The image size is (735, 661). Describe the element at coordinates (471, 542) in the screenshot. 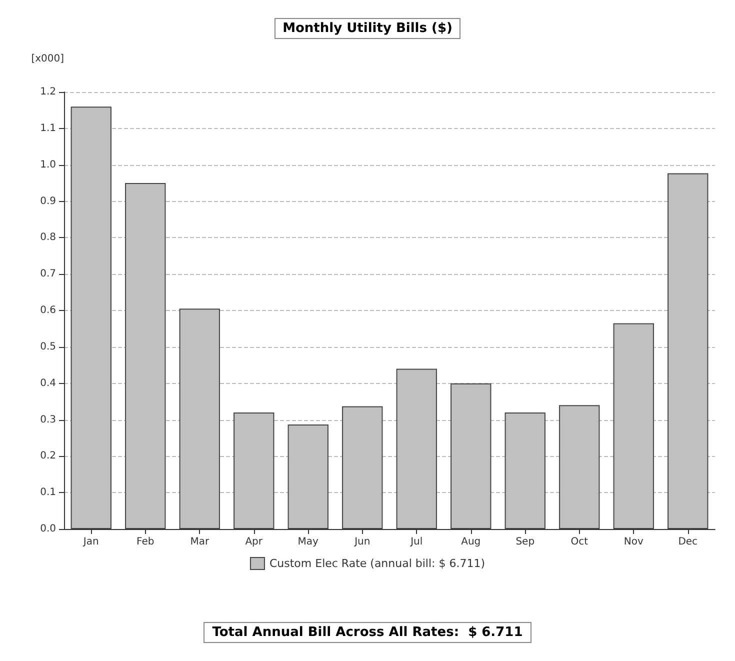

I see `x-tick-label: Aug` at that location.